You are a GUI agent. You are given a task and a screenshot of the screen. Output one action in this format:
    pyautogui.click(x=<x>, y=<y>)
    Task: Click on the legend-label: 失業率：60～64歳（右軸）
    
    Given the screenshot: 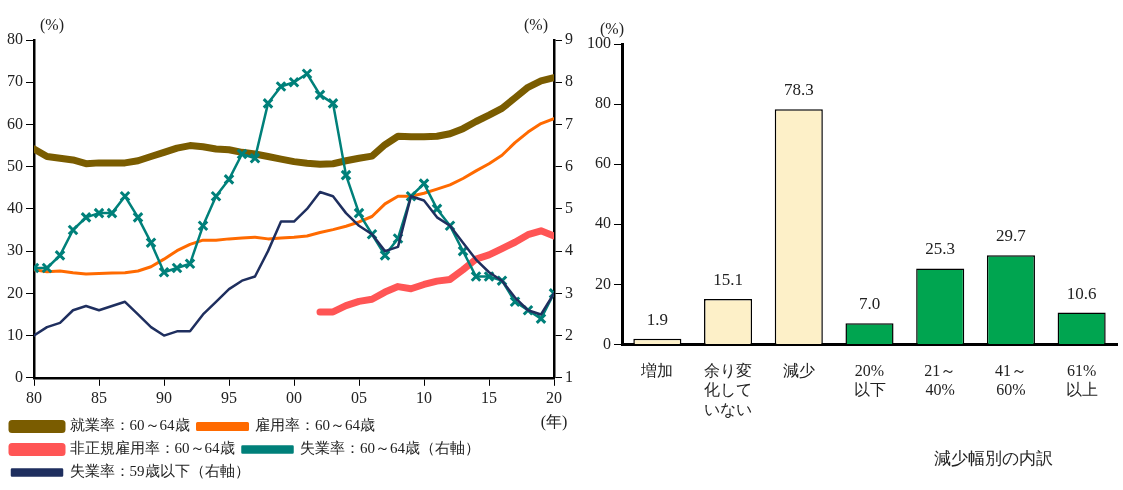 What is the action you would take?
    pyautogui.click(x=390, y=448)
    